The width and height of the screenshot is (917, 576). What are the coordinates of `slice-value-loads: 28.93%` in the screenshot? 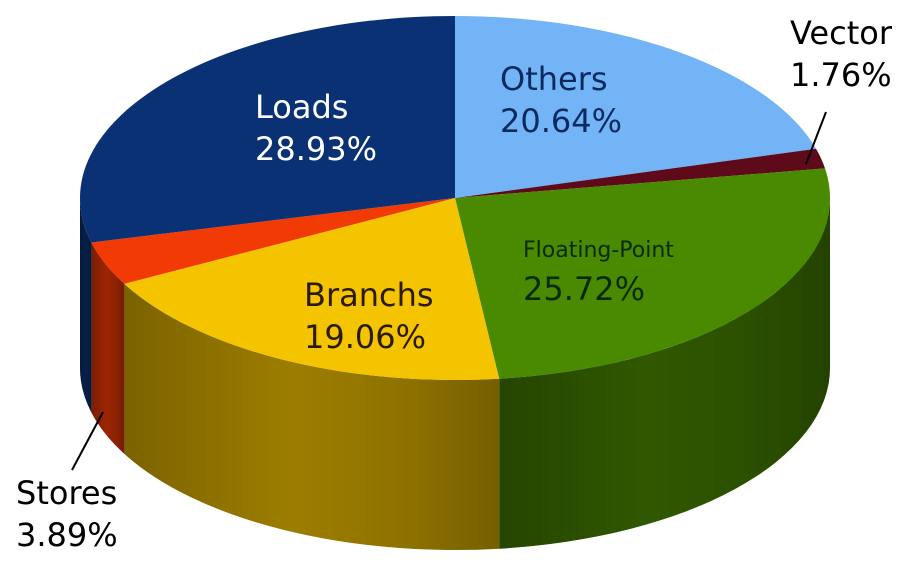 It's located at (316, 149).